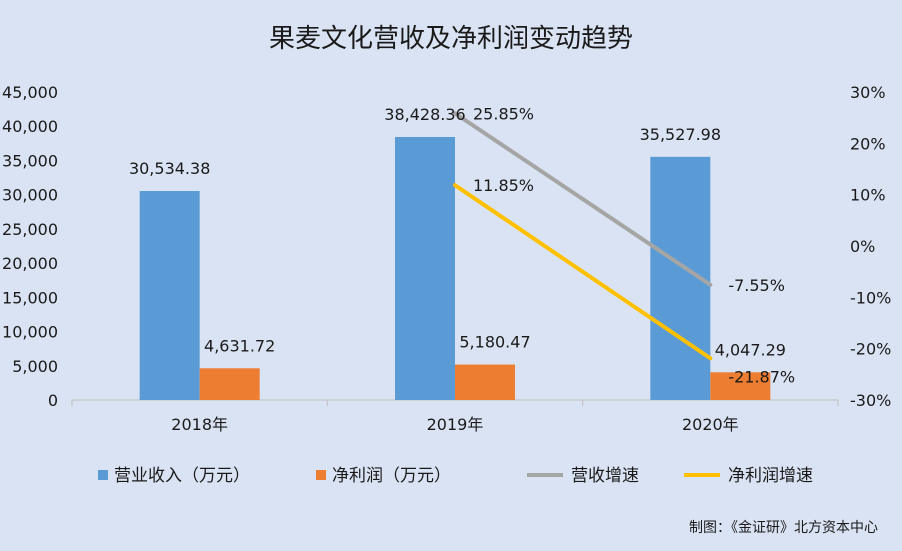  Describe the element at coordinates (605, 476) in the screenshot. I see `legend-label: 营收增速` at that location.